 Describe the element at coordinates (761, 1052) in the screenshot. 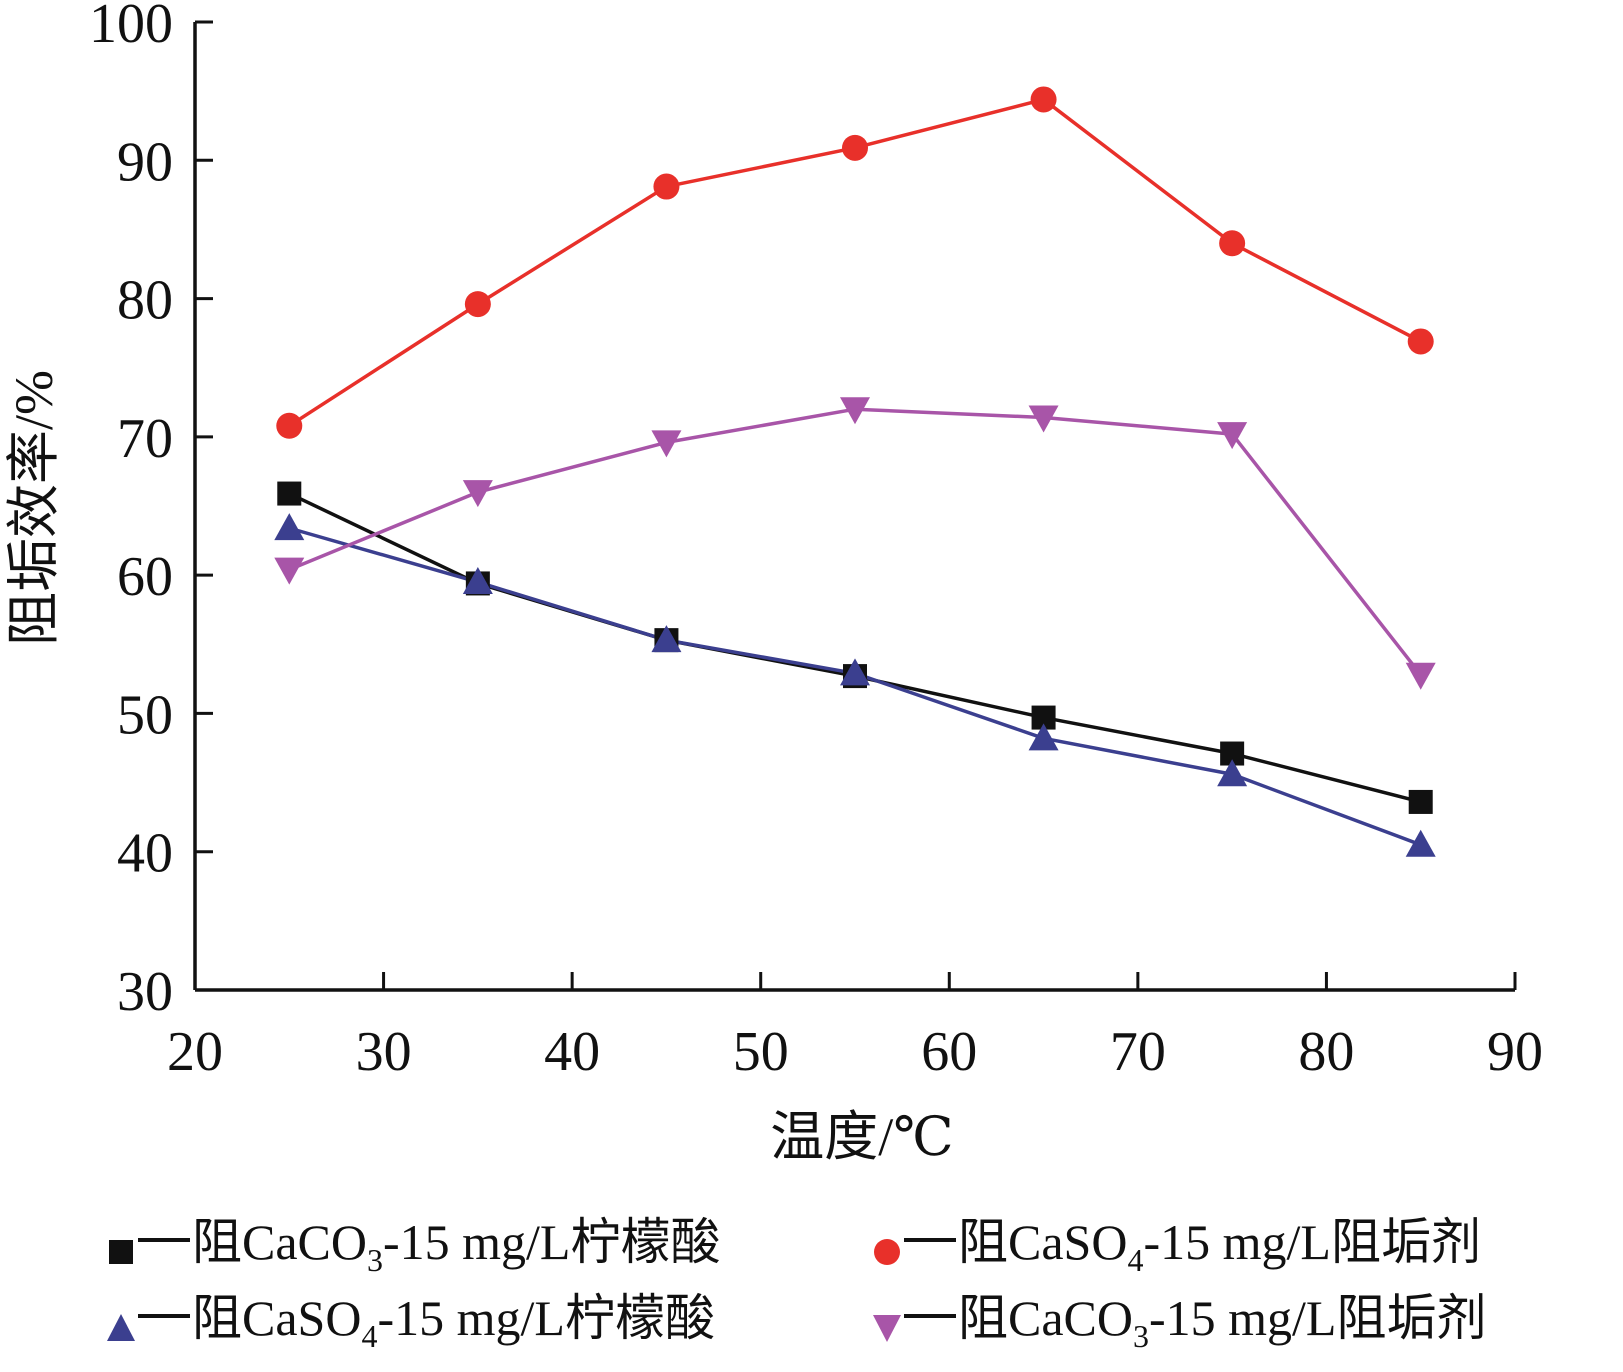

I see `x-tick-label: 50` at that location.